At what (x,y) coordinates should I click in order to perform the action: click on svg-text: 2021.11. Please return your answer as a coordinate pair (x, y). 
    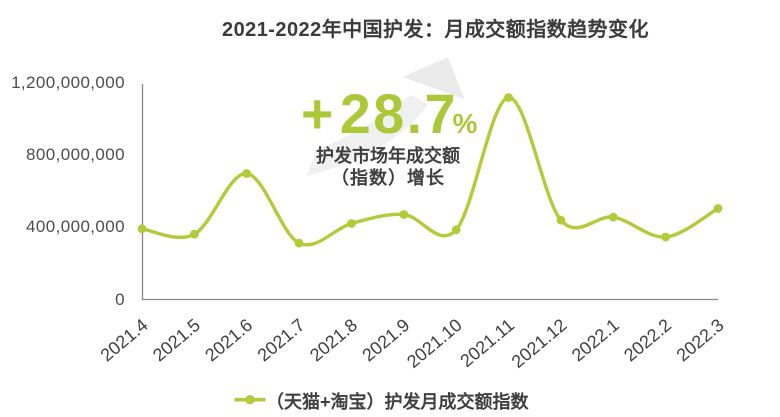
    Looking at the image, I should click on (487, 343).